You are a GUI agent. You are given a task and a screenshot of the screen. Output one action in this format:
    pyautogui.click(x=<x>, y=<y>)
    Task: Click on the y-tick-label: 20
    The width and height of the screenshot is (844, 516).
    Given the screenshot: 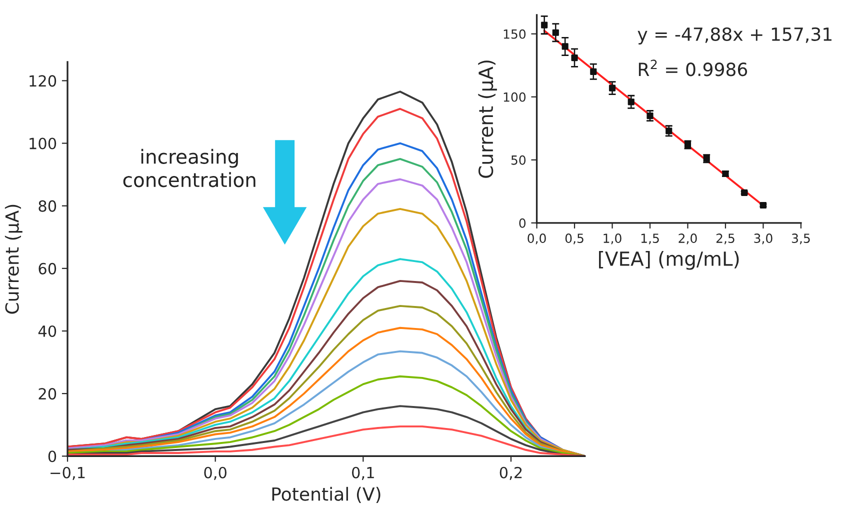 What is the action you would take?
    pyautogui.click(x=47, y=394)
    